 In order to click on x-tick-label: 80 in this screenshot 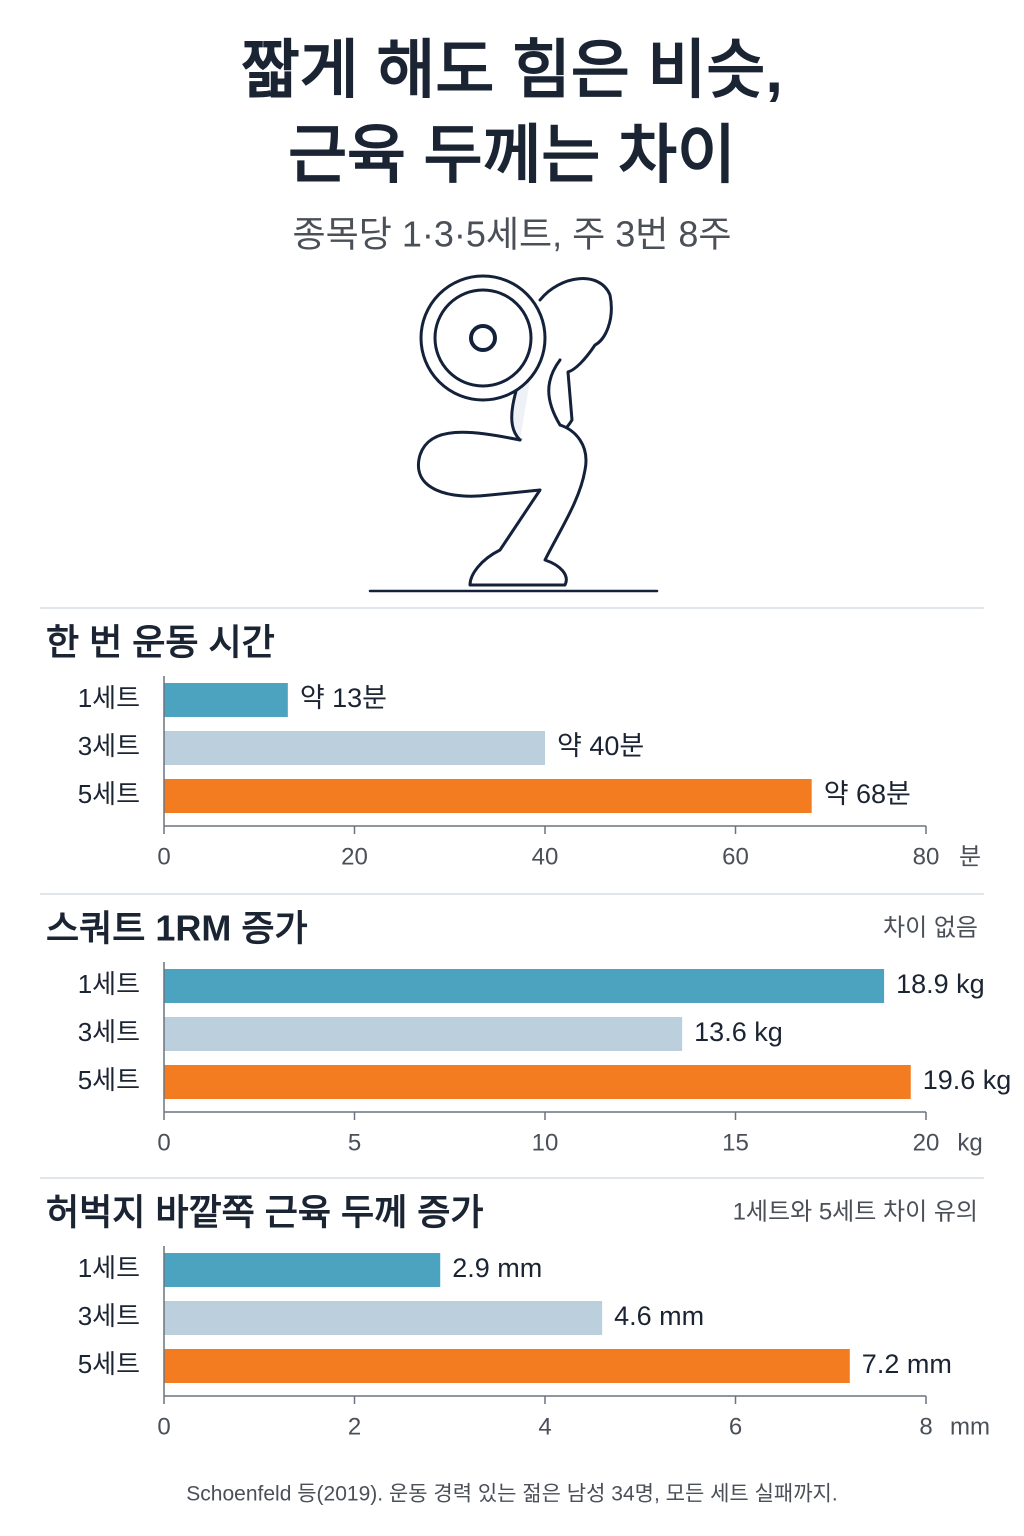, I will do `click(926, 856)`.